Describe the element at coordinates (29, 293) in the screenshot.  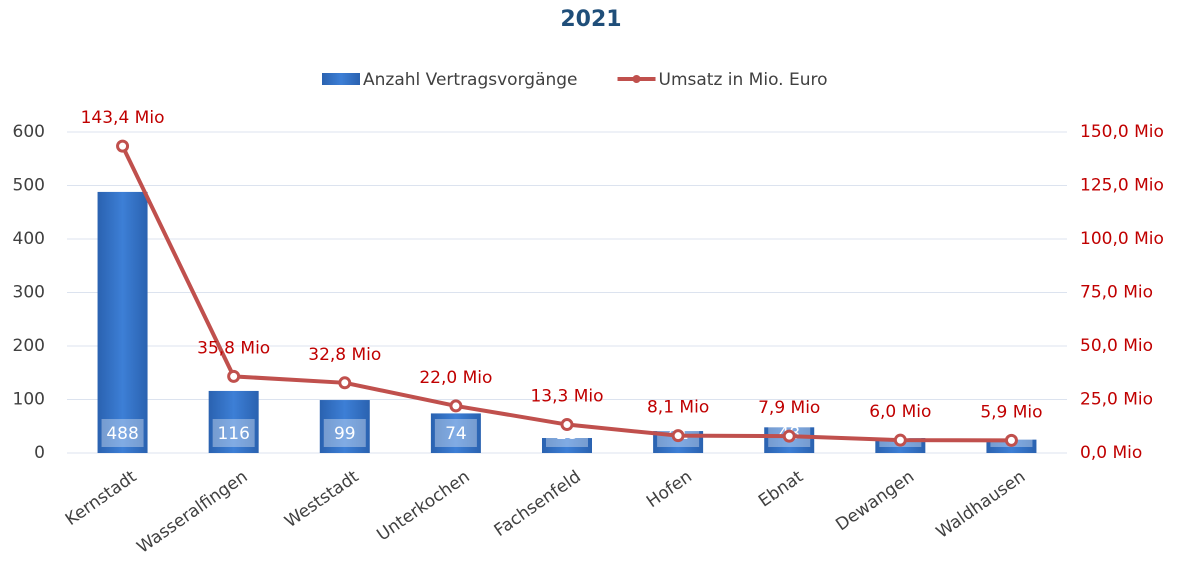
I see `y-tick-label: 300` at that location.